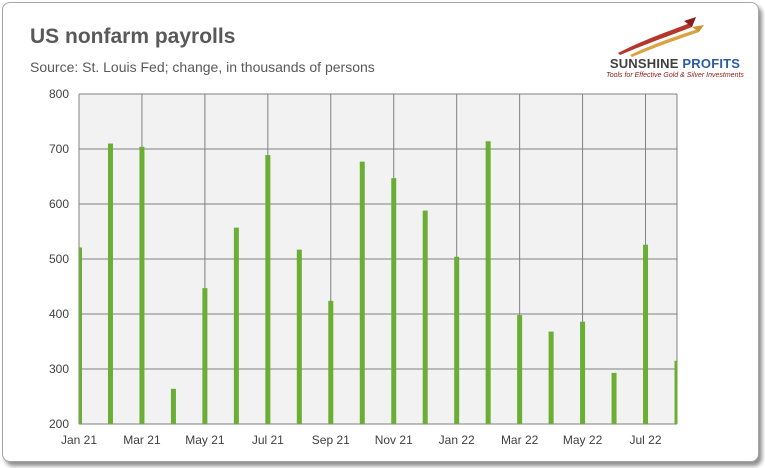  I want to click on y-tick-label: 200, so click(59, 424).